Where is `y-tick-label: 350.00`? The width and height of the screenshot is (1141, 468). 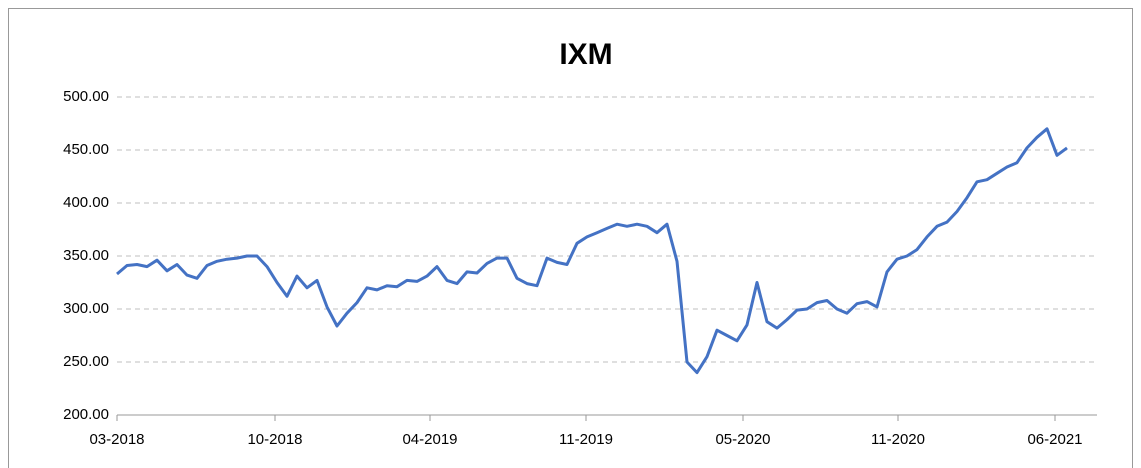
y-tick-label: 350.00 is located at coordinates (86, 255).